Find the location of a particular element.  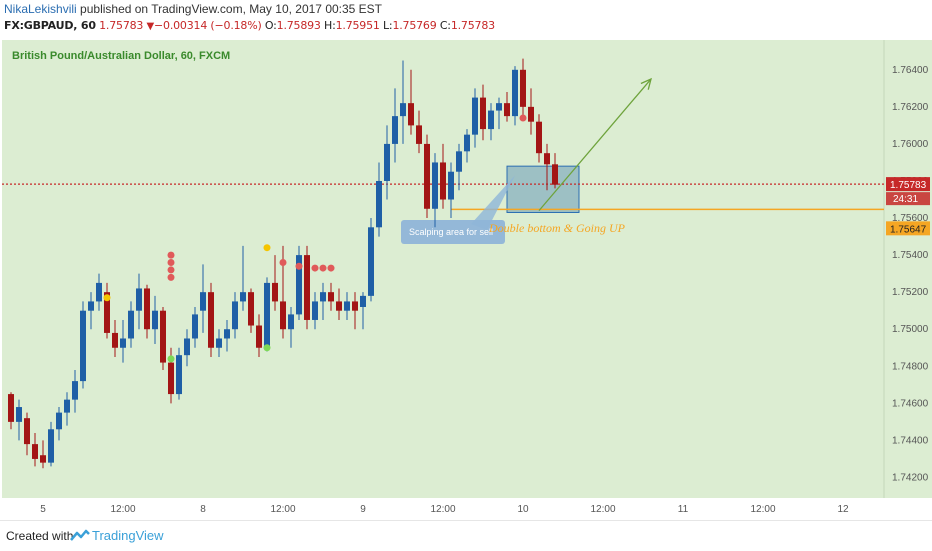

down-arrow-icon: ▼ is located at coordinates (150, 26).